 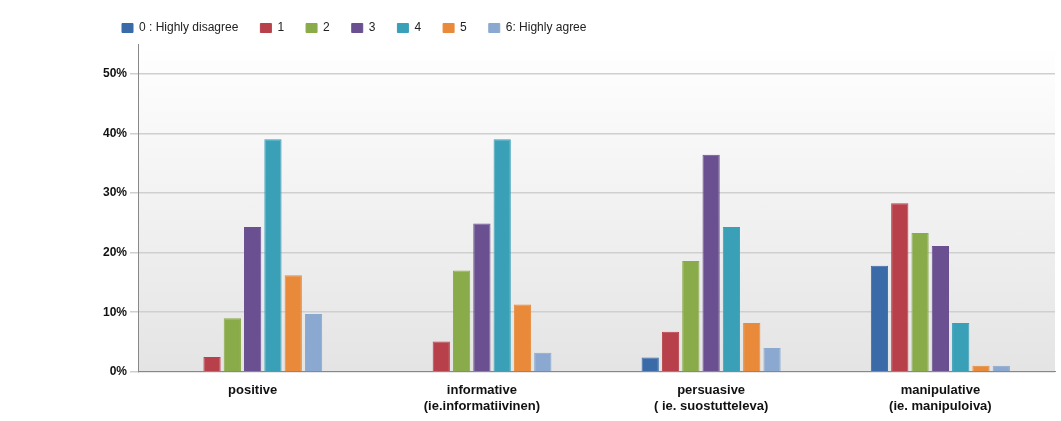 I want to click on x-tick-label: persuasive ( ie. suostutteleva), so click(x=711, y=397).